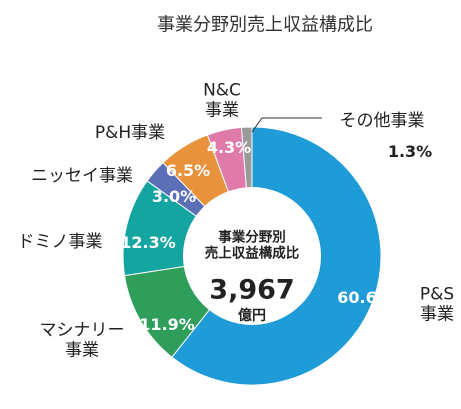 Image resolution: width=461 pixels, height=409 pixels. What do you see at coordinates (365, 297) in the screenshot?
I see `value-label: 60.6%` at bounding box center [365, 297].